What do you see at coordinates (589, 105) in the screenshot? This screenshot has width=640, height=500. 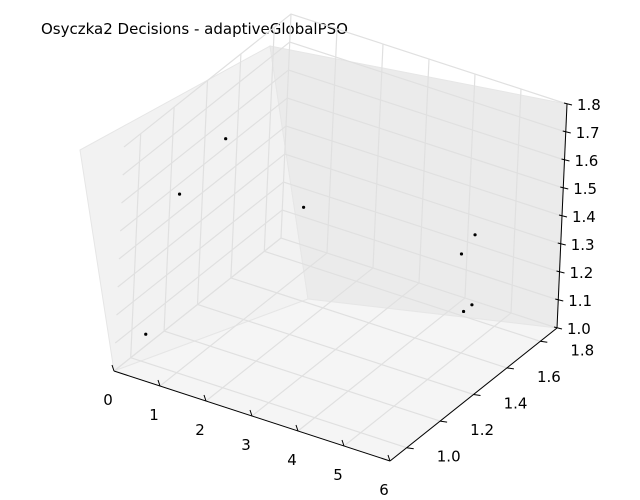 I see `z-tick-label: 1.8` at bounding box center [589, 105].